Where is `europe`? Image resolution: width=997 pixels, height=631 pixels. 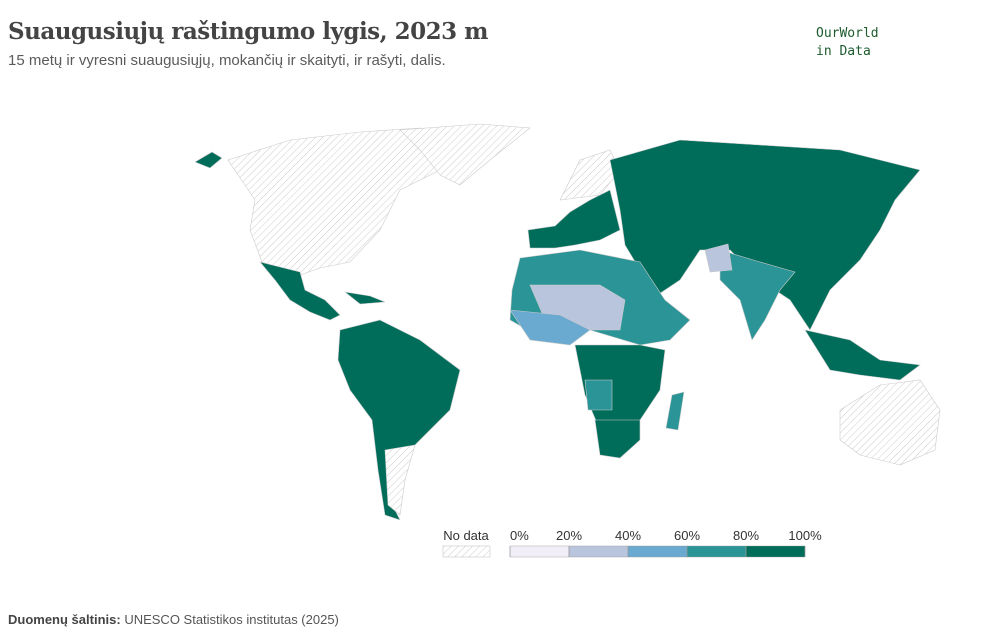
europe is located at coordinates (574, 219).